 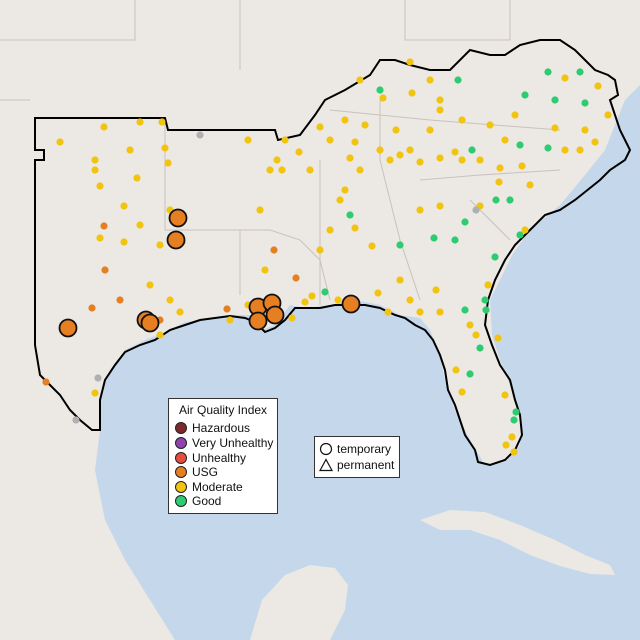 What do you see at coordinates (181, 443) in the screenshot?
I see `very-unhealthy-swatch-icon` at bounding box center [181, 443].